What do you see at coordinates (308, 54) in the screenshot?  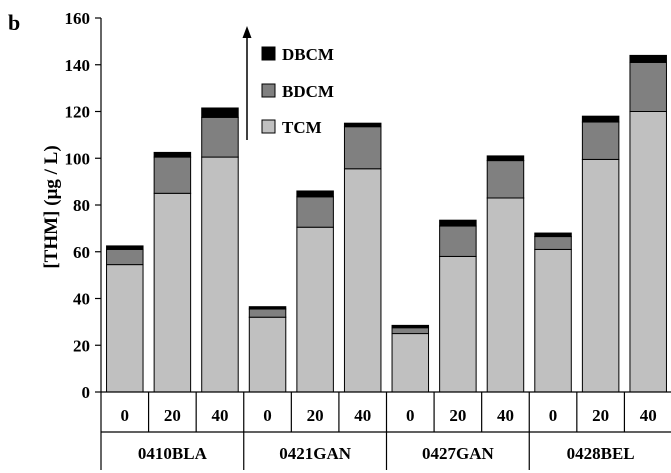 I see `legend-label-dbcm: DBCM` at bounding box center [308, 54].